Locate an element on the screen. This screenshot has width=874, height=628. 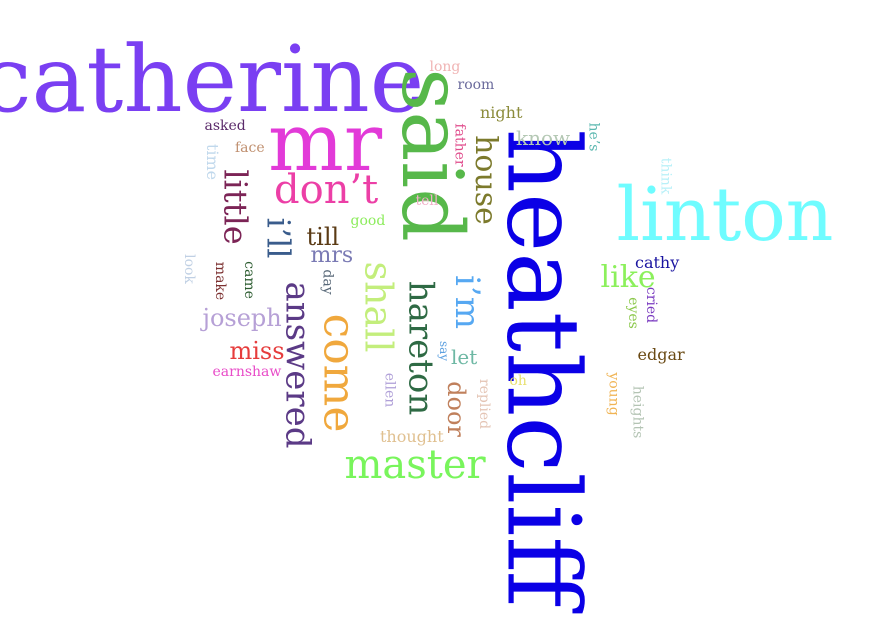
word-im: i’m is located at coordinates (466, 302).